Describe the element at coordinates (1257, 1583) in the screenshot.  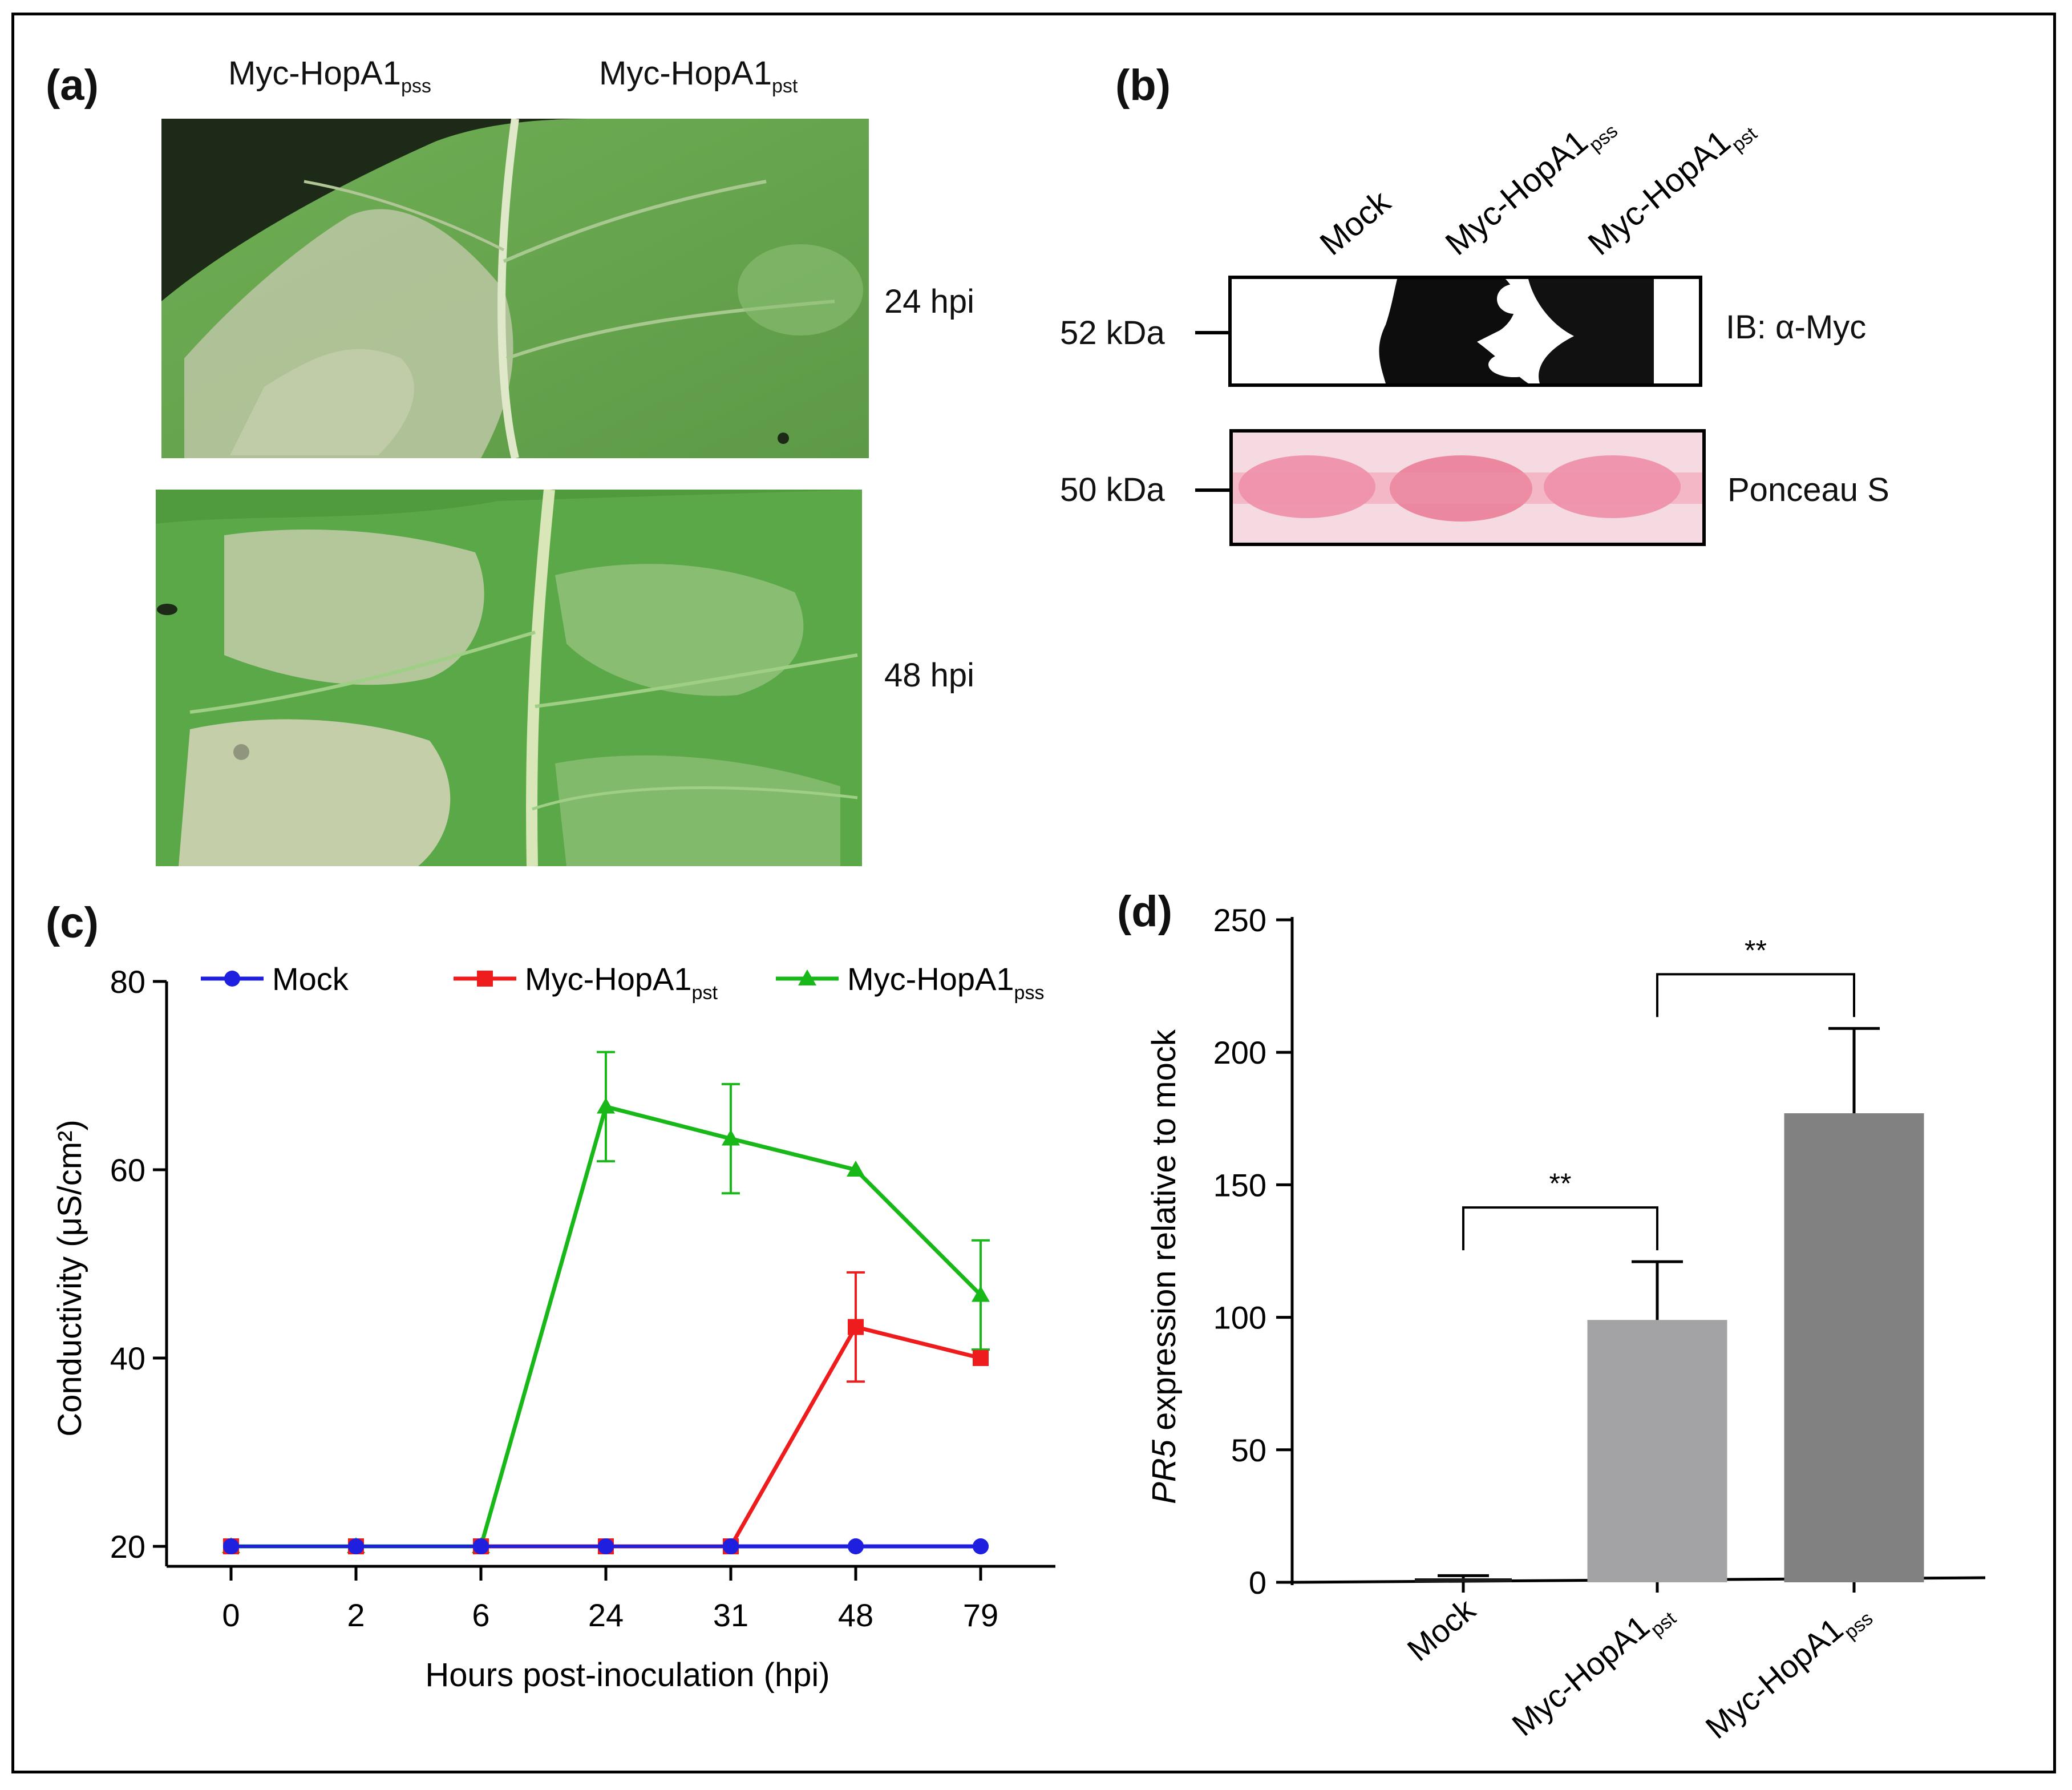
I see `y-tick-label: 0` at that location.